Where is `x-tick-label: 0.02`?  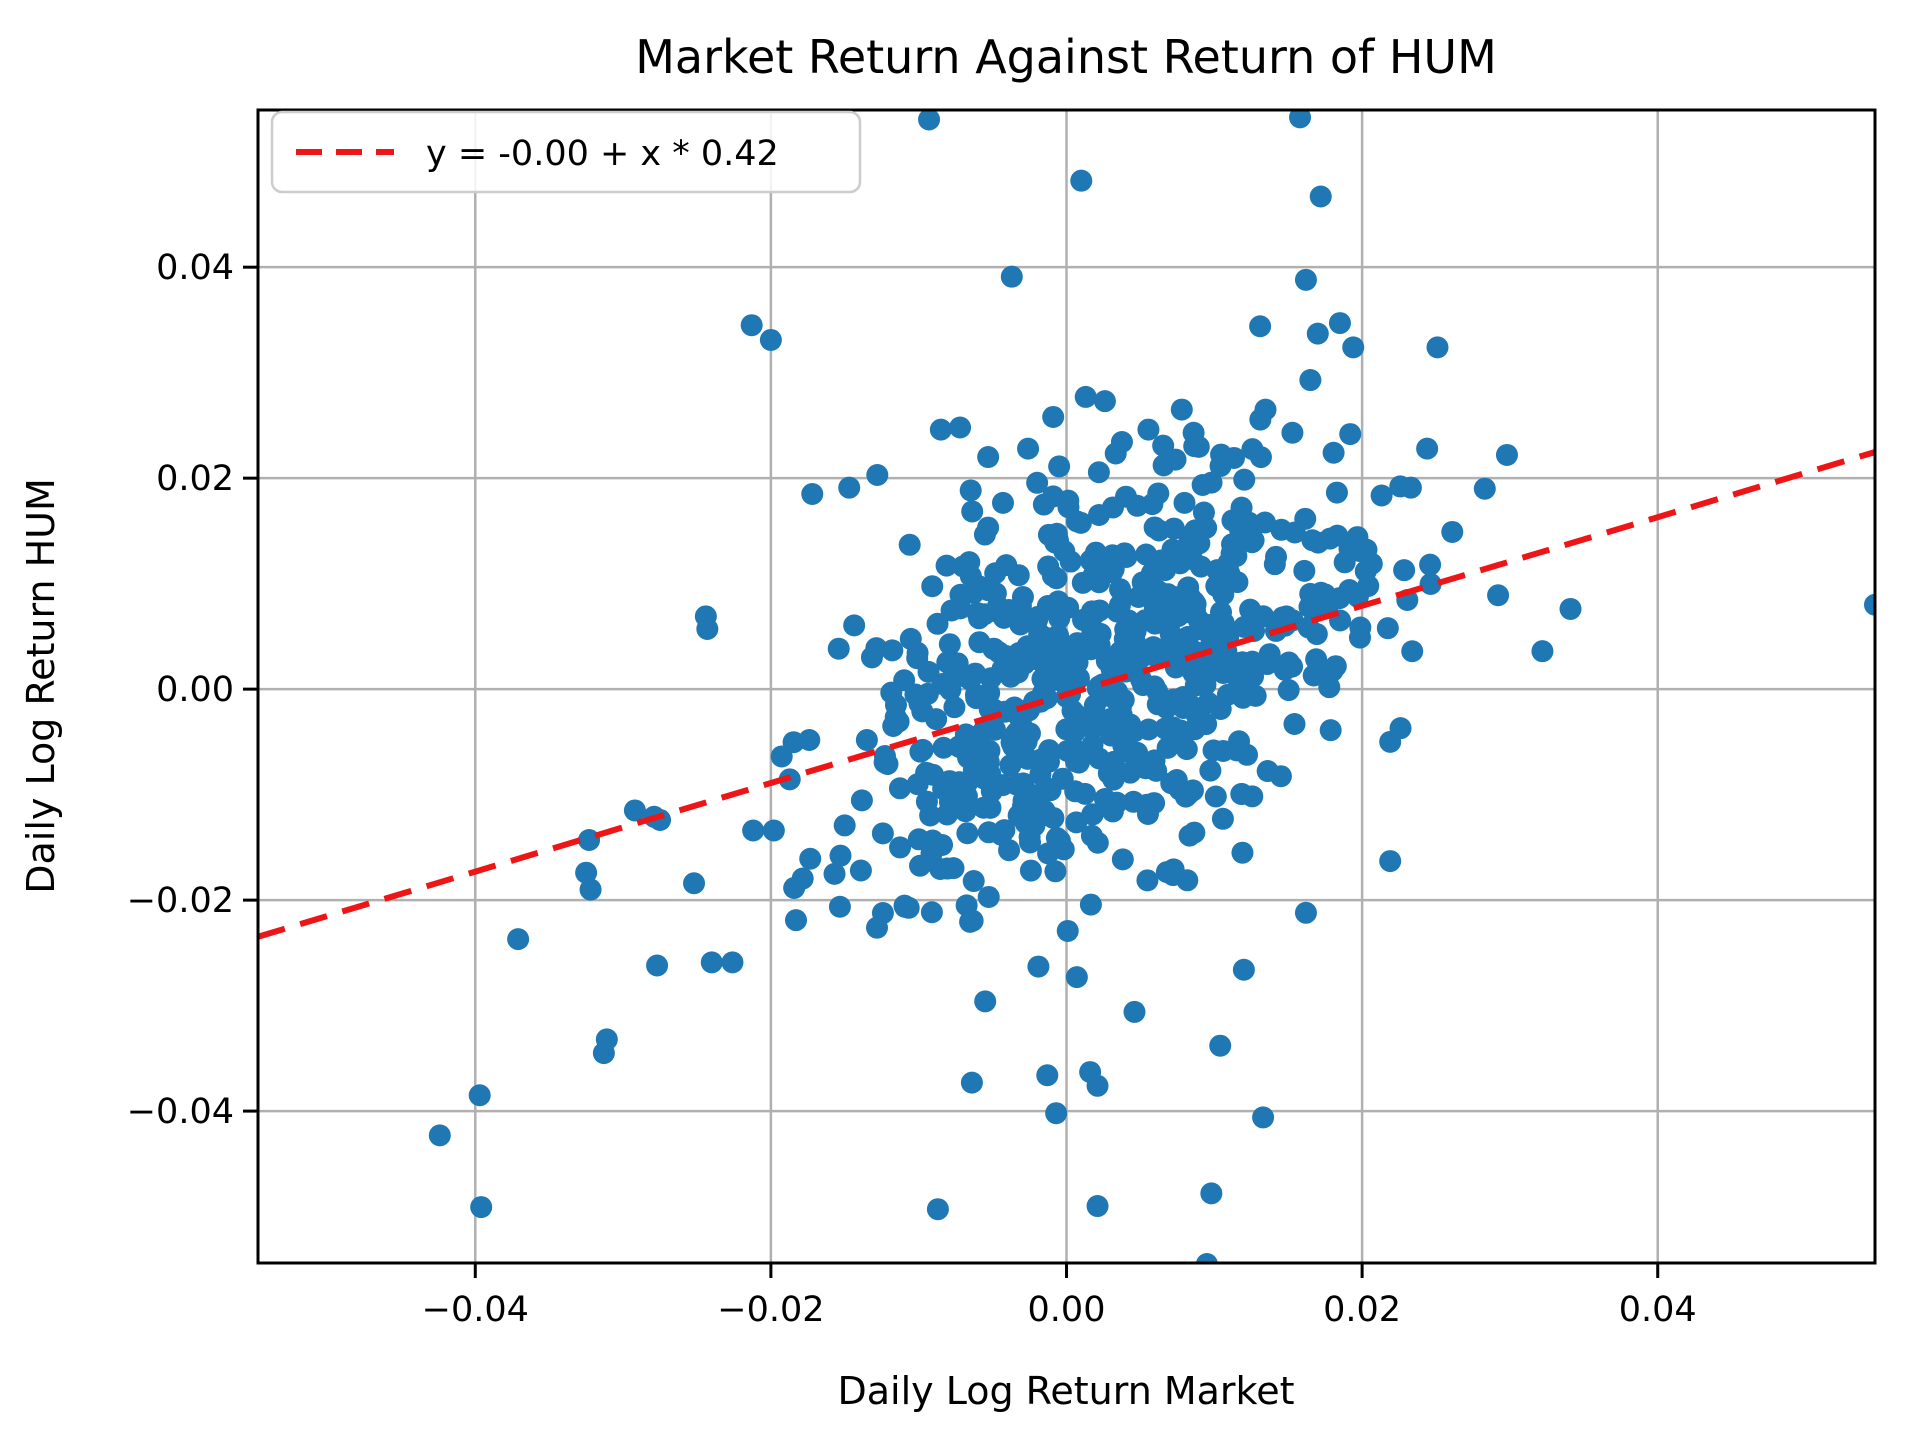 x-tick-label: 0.02 is located at coordinates (1362, 1310).